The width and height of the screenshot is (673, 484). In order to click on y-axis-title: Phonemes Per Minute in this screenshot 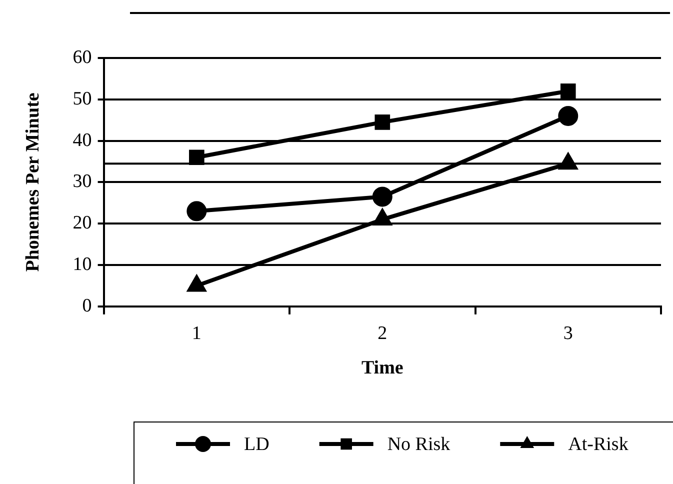, I will do `click(33, 182)`.